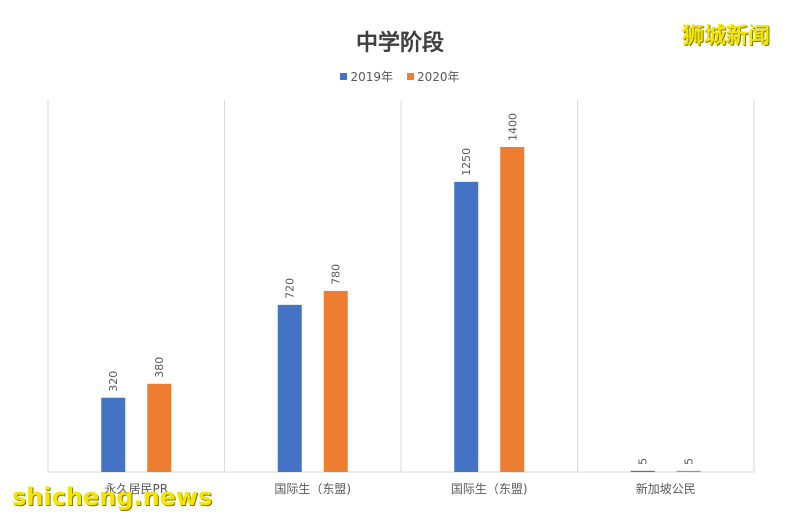 The width and height of the screenshot is (800, 519). I want to click on legend-item-2019: 2019年, so click(366, 76).